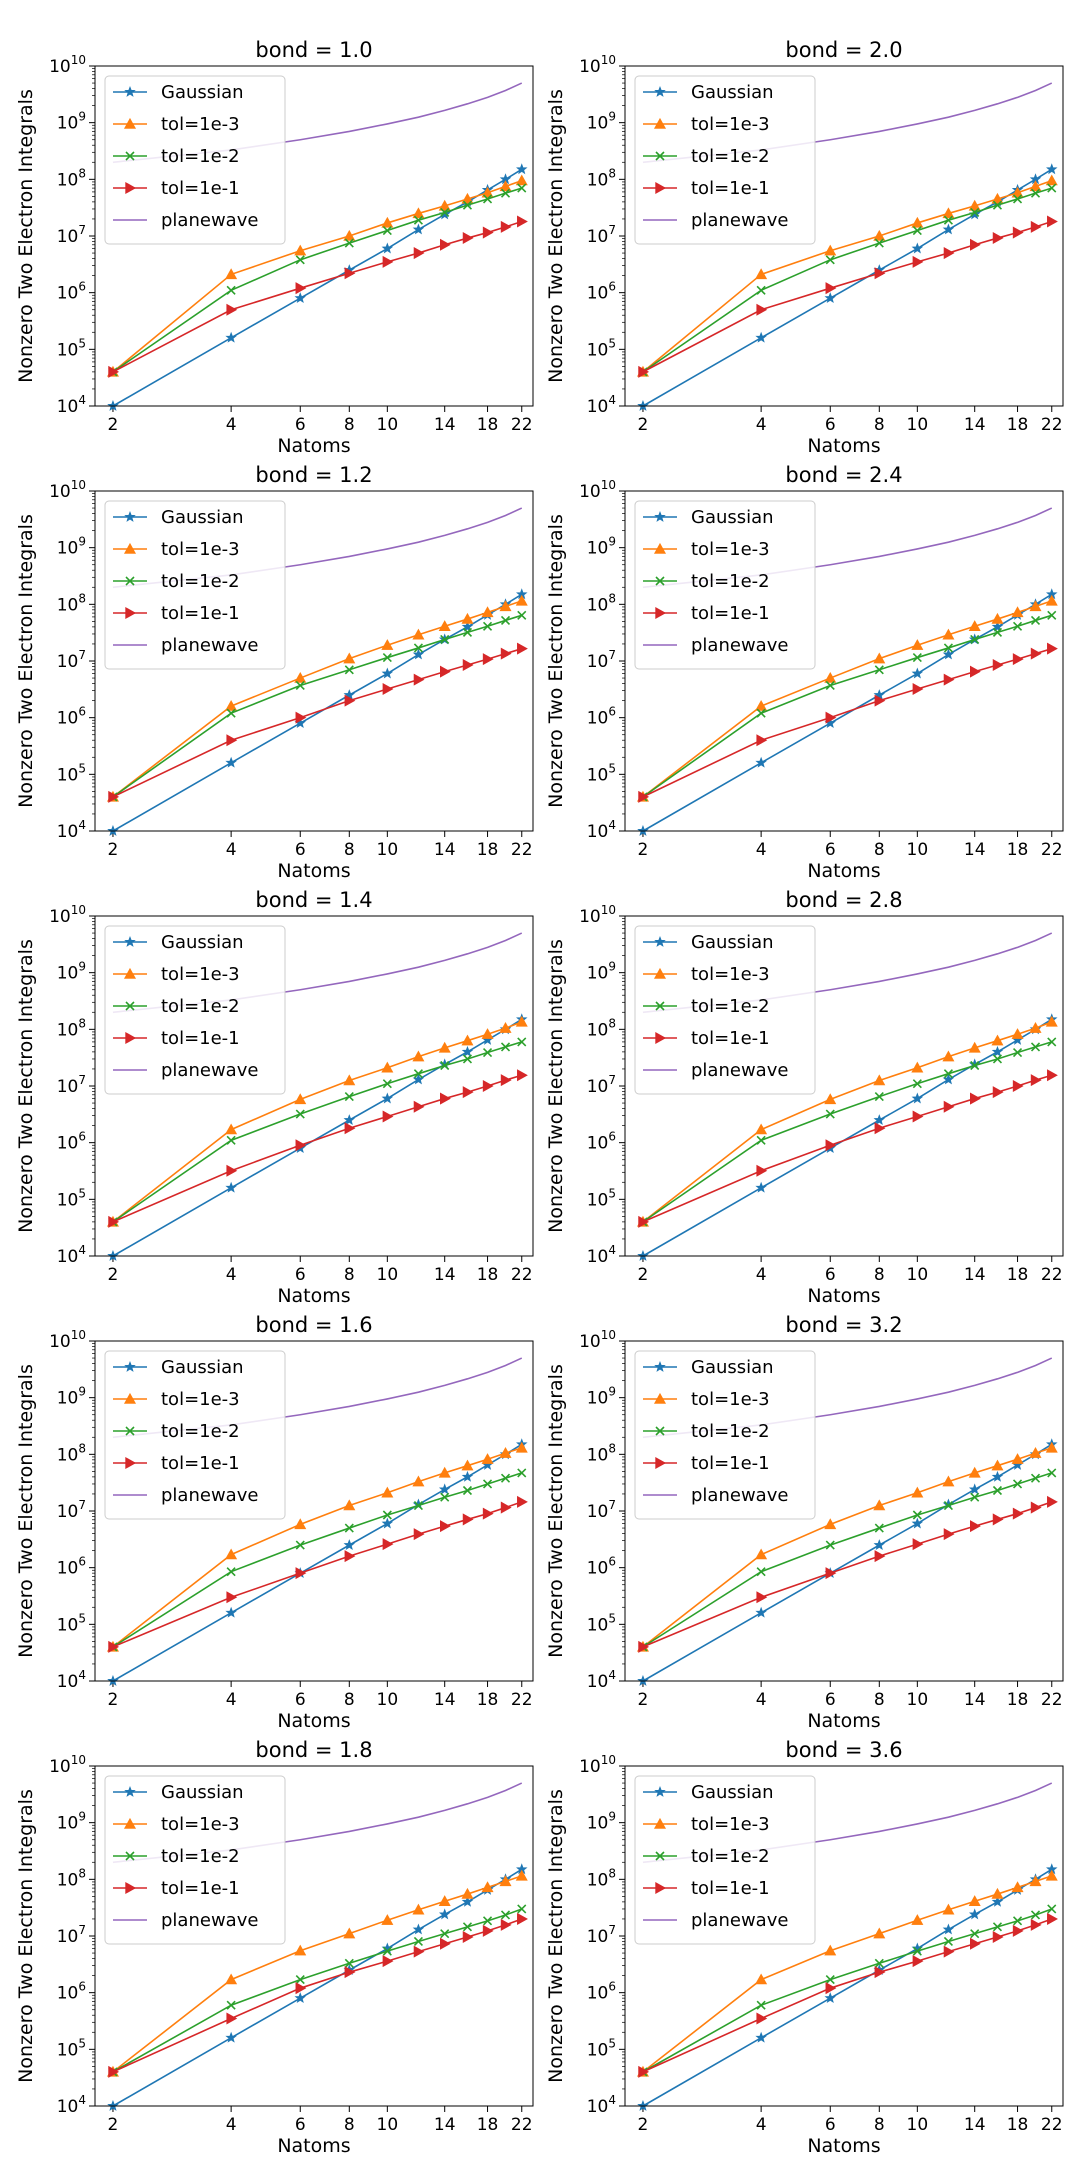 This screenshot has height=2164, width=1080. What do you see at coordinates (71, 2048) in the screenshot?
I see `y-tick-label: 10⁵` at bounding box center [71, 2048].